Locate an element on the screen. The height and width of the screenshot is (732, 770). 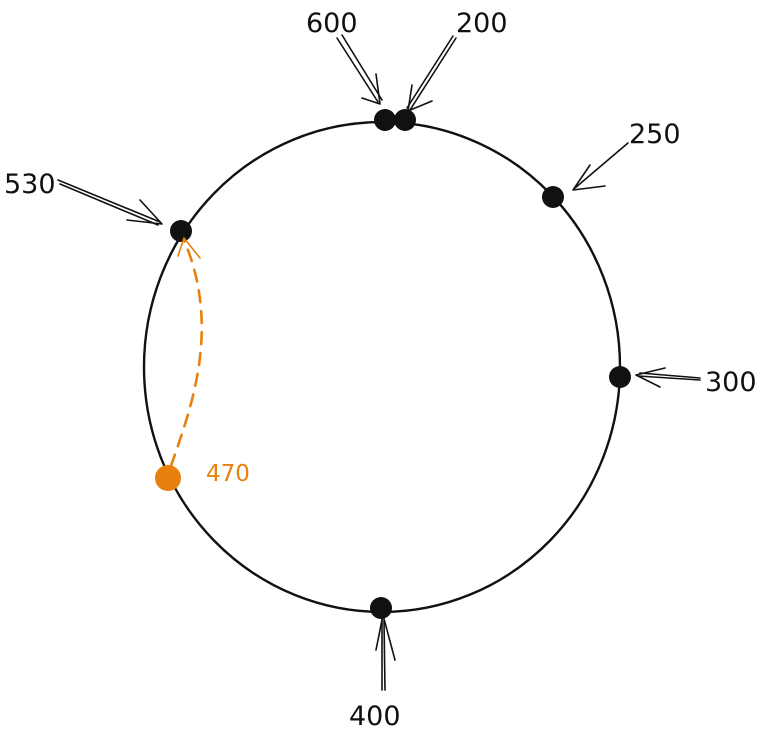
label-470: 470 is located at coordinates (228, 474).